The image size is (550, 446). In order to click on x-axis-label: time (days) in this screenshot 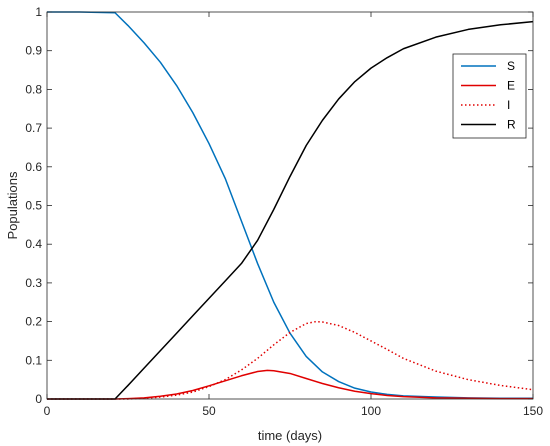, I will do `click(290, 435)`.